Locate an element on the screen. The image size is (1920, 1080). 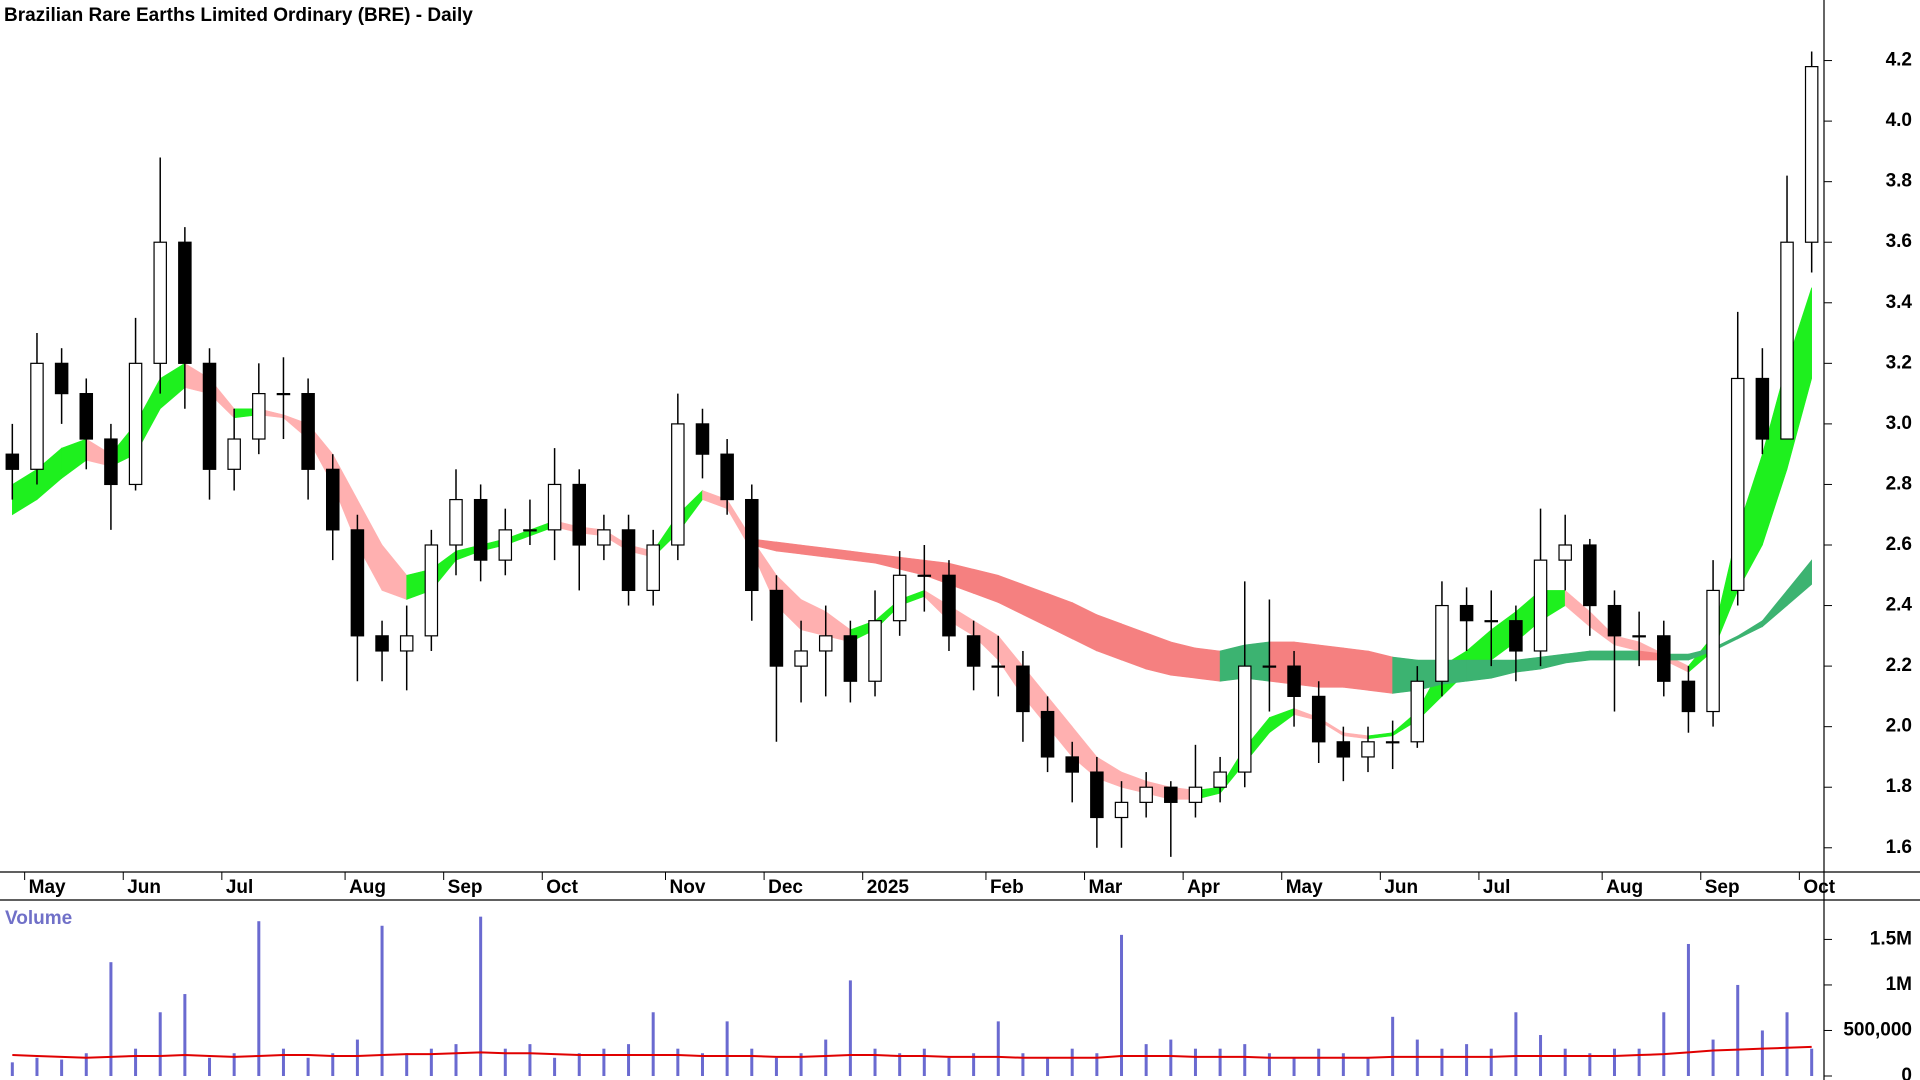
y-tick-label: 1.5M is located at coordinates (1891, 938).